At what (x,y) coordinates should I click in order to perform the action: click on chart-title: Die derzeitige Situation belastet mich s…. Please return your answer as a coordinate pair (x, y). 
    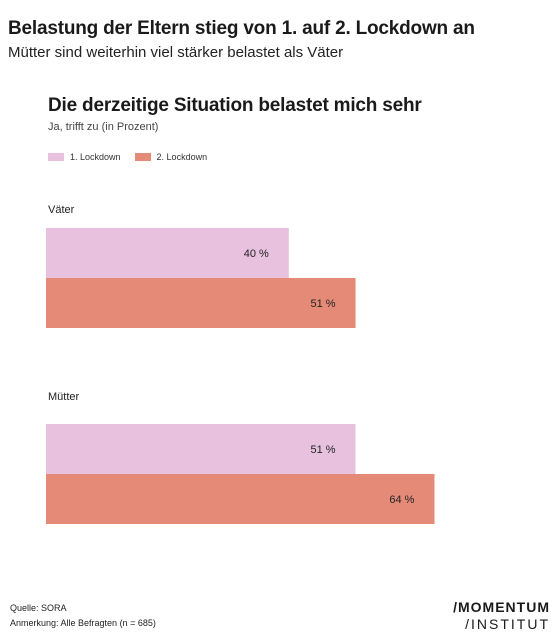
    Looking at the image, I should click on (235, 105).